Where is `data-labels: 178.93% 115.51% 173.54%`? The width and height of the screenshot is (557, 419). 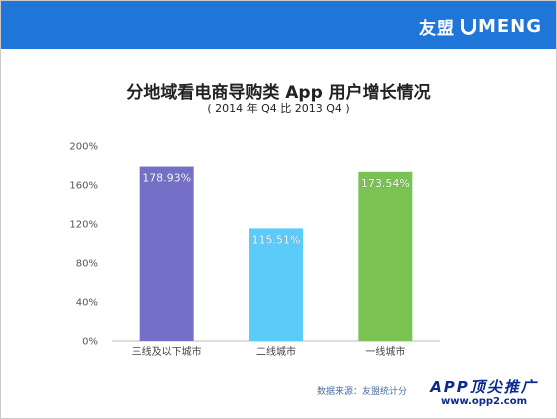
data-labels: 178.93% 115.51% 173.54% is located at coordinates (276, 208).